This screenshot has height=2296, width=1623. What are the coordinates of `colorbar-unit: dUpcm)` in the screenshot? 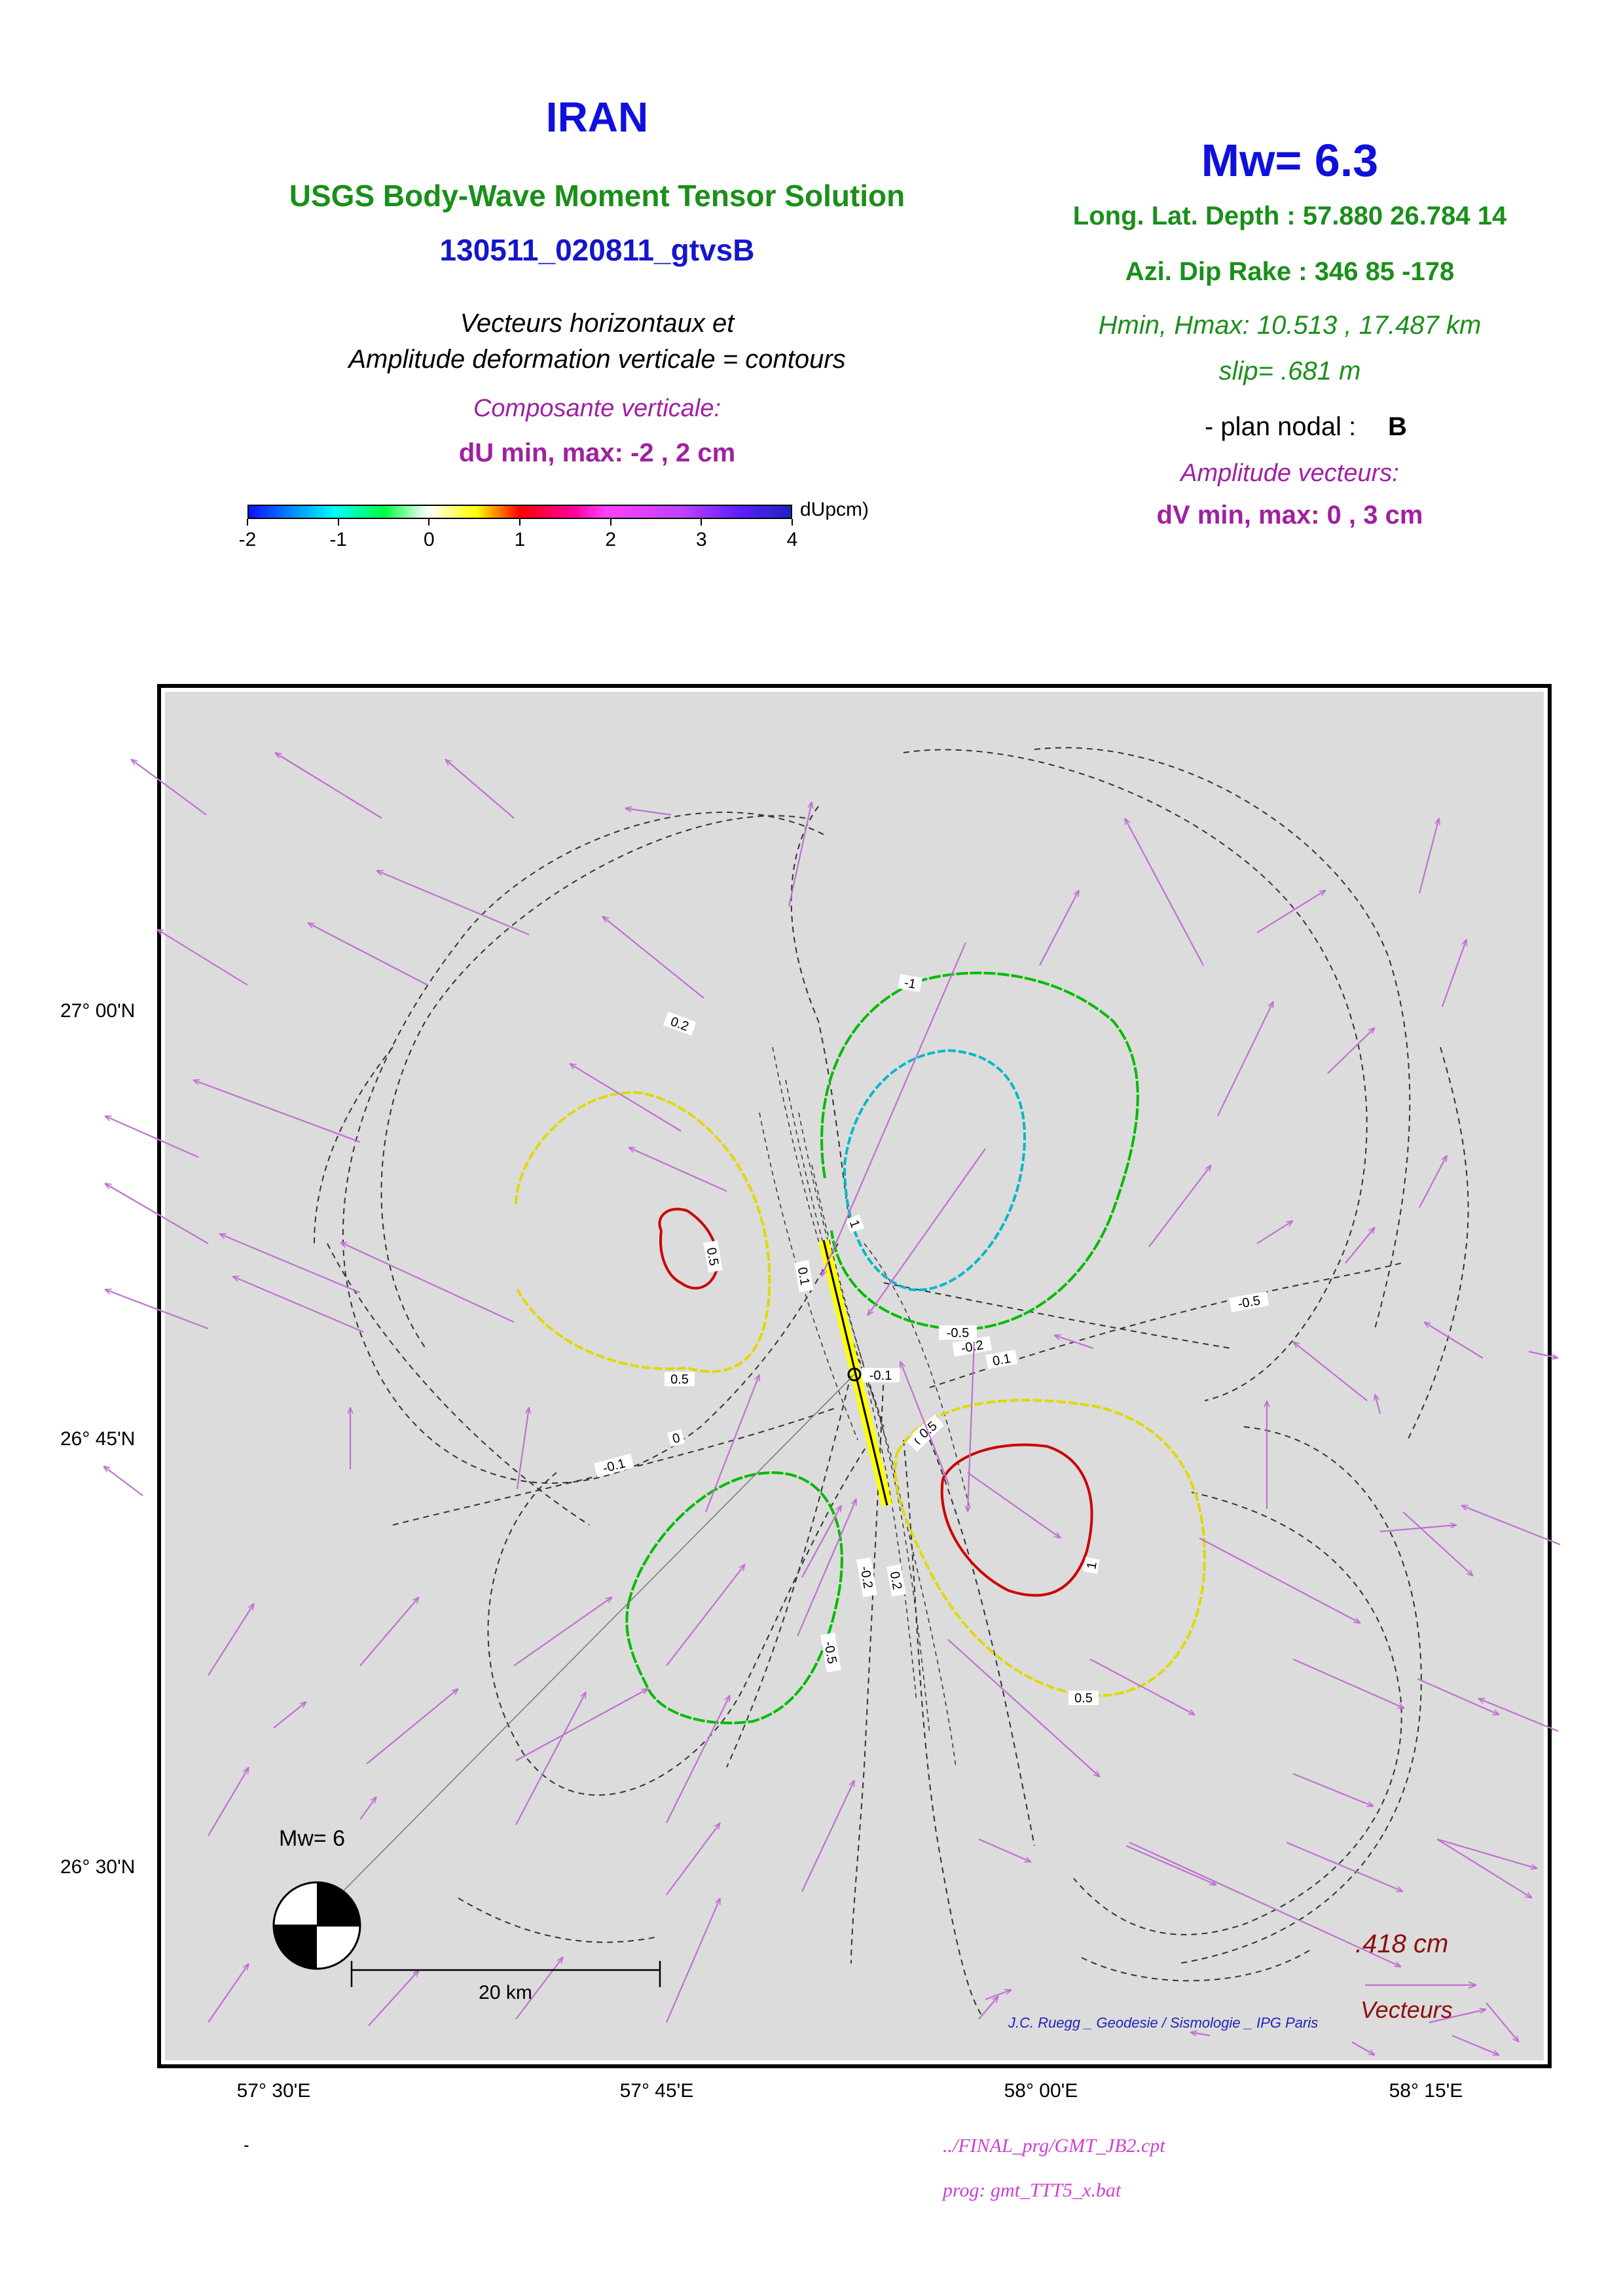 It's located at (834, 509).